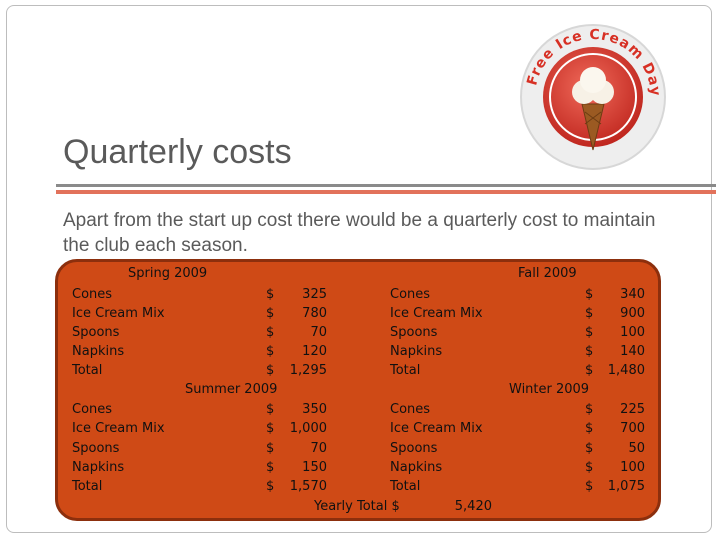 The width and height of the screenshot is (720, 540). What do you see at coordinates (318, 448) in the screenshot?
I see `summer-amount-spoons: 70` at bounding box center [318, 448].